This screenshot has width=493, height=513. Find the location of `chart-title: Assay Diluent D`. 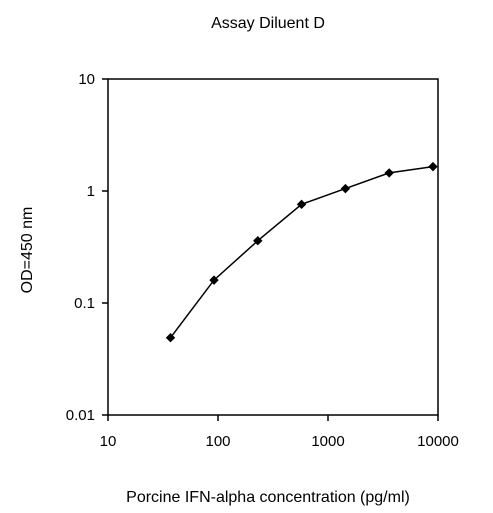

chart-title: Assay Diluent D is located at coordinates (268, 23).